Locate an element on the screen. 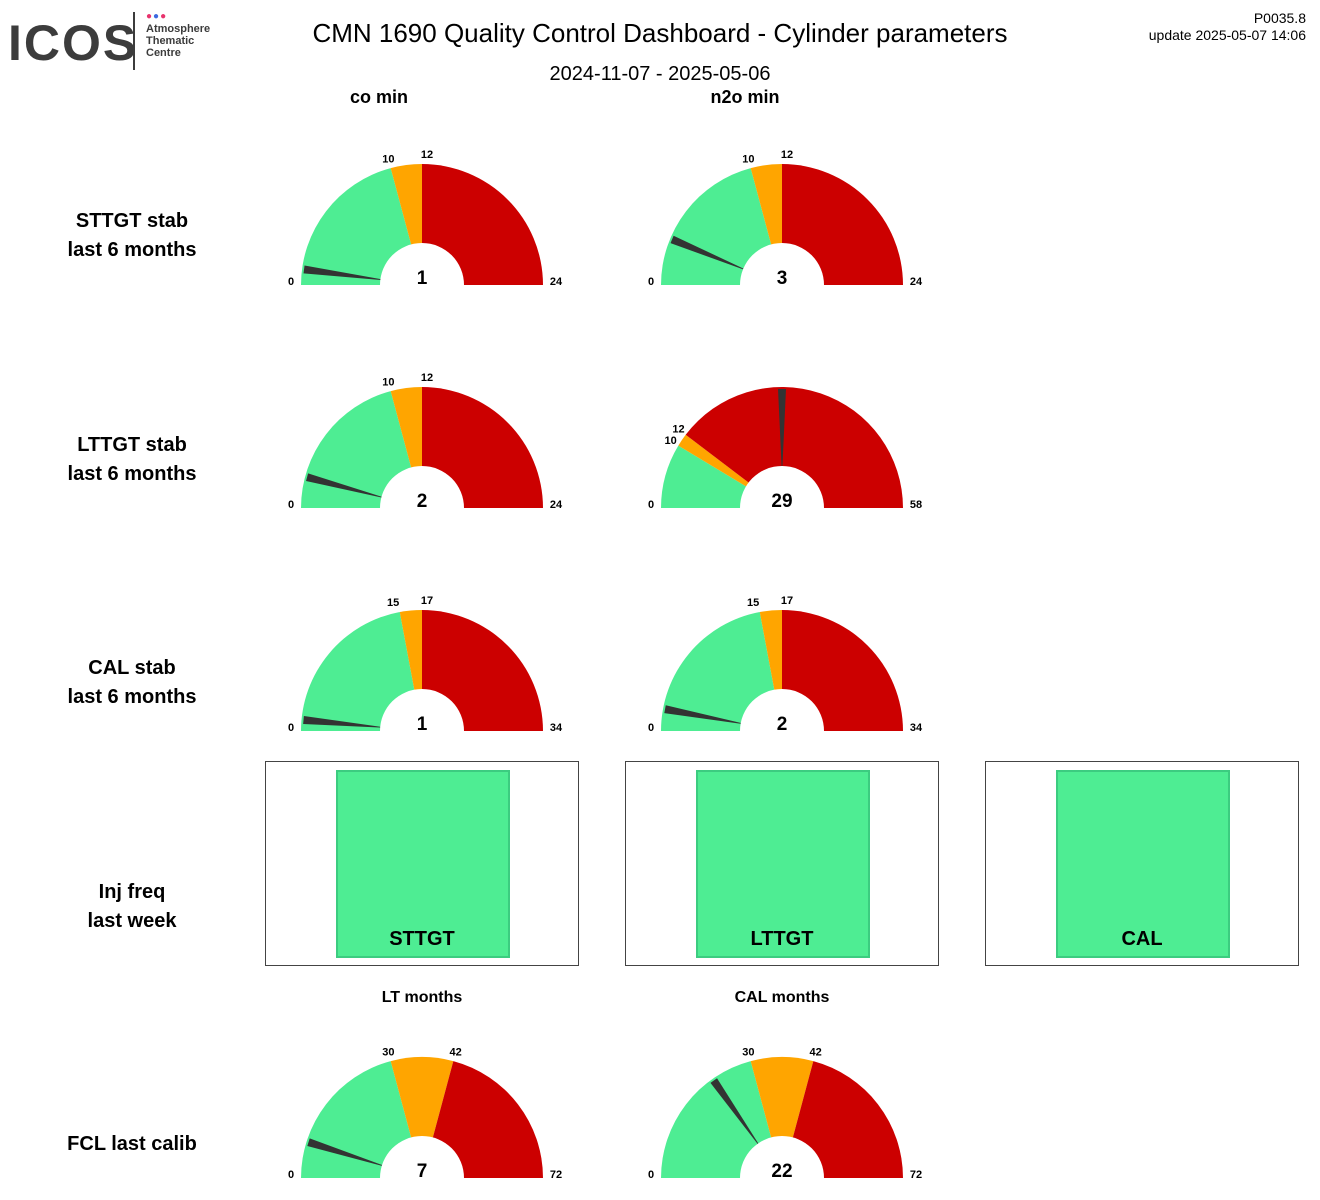 The height and width of the screenshot is (1200, 1320). row-label-lttgt: LTTGT stab last 6 months is located at coordinates (132, 460).